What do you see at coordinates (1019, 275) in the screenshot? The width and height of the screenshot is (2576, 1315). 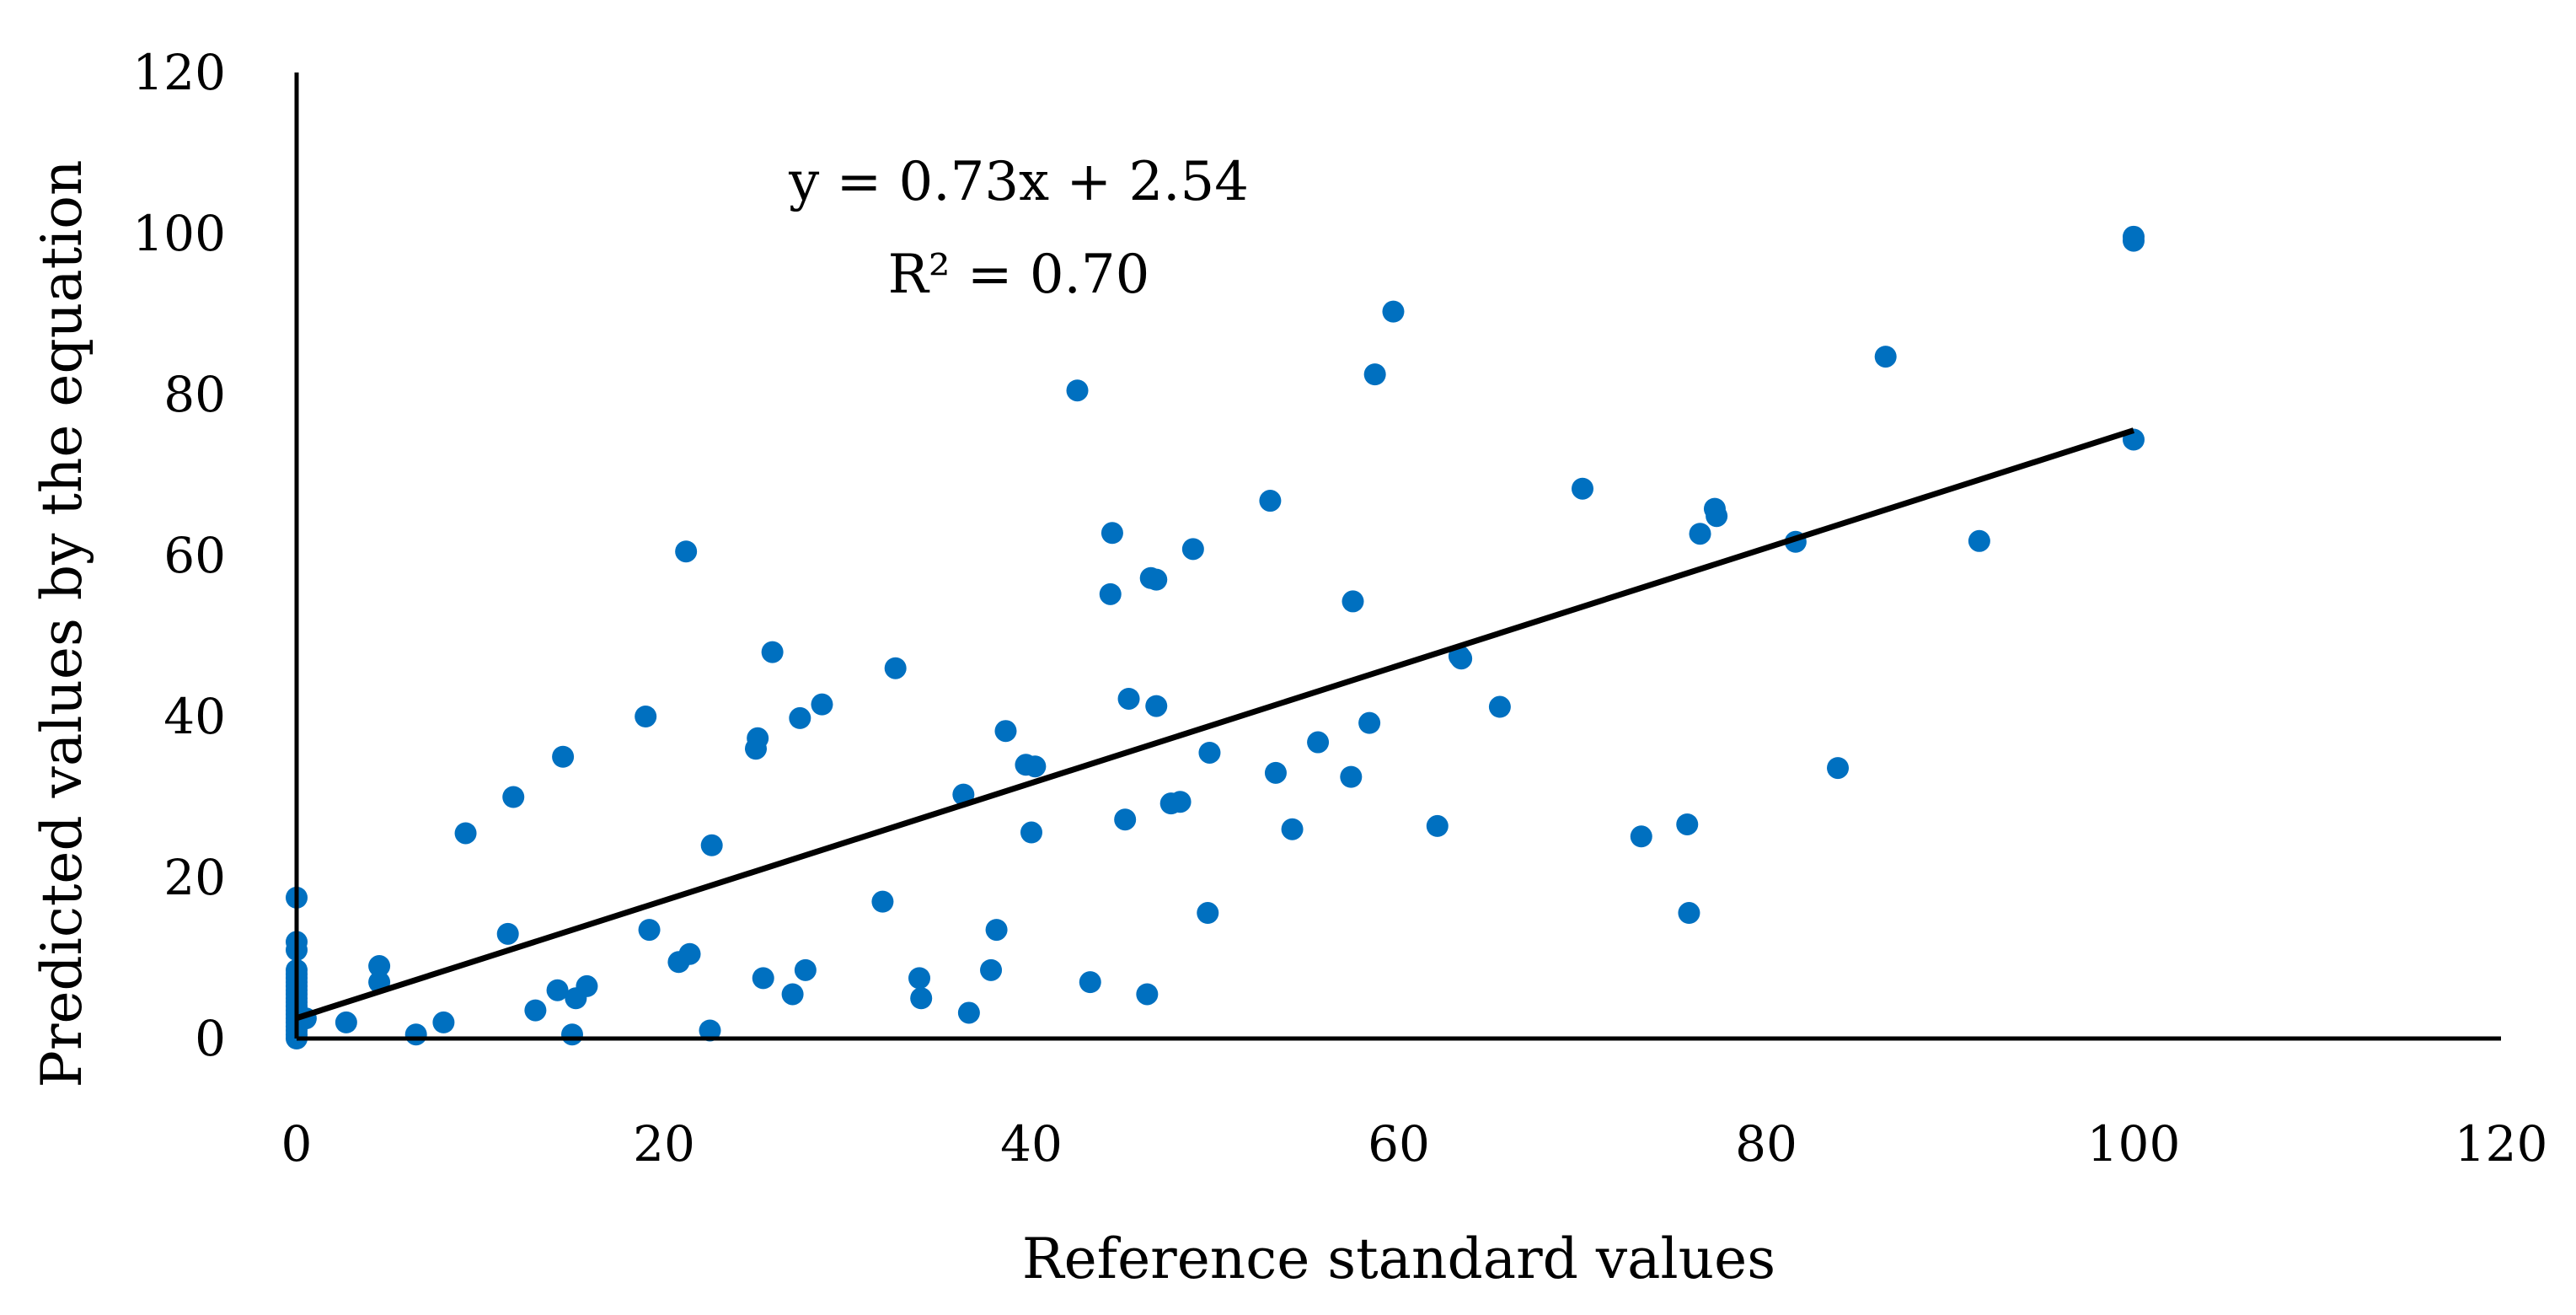 I see `r-squared-label: R² = 0.70` at bounding box center [1019, 275].